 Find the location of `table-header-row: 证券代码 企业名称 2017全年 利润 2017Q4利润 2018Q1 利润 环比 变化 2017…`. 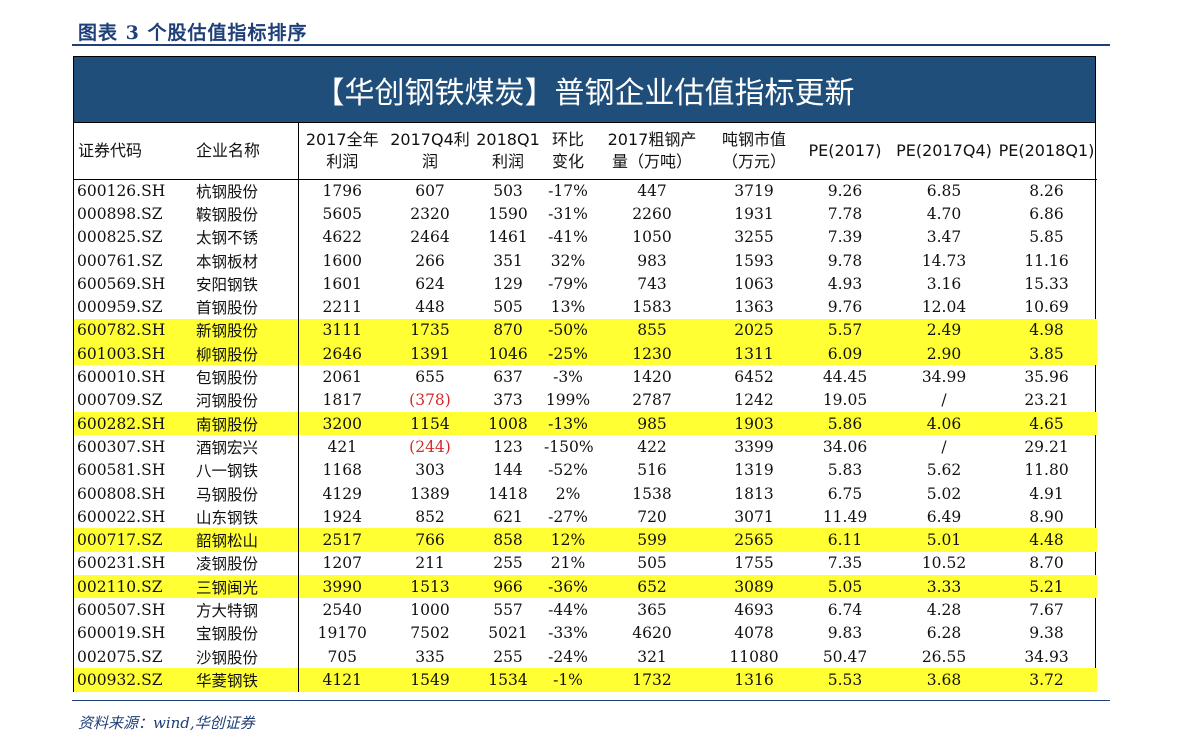

table-header-row: 证券代码 企业名称 2017全年 利润 2017Q4利润 2018Q1 利润 环比 变化 2017… is located at coordinates (585, 151).